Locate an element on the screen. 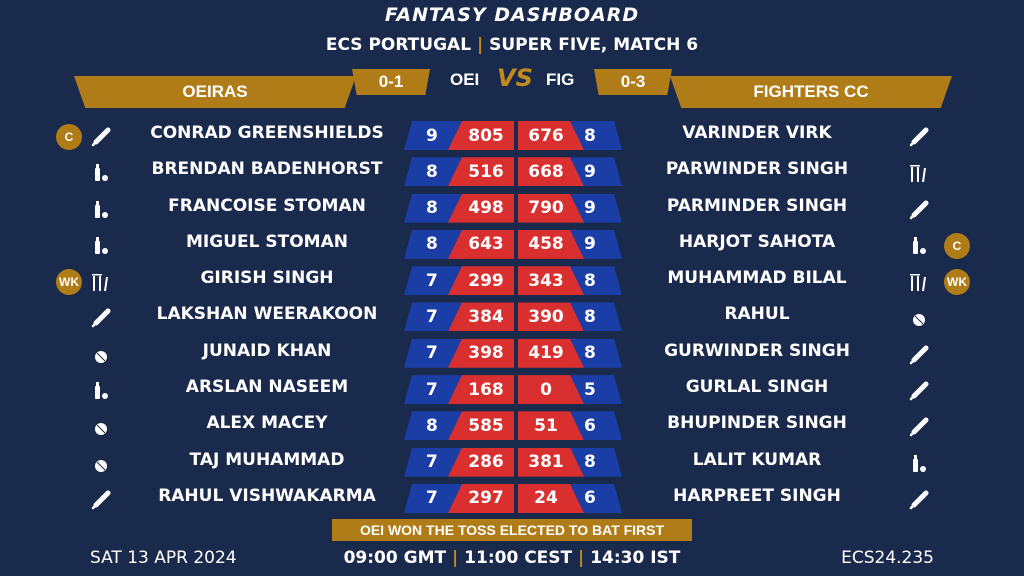  player-name-right: HARPREET SINGH is located at coordinates (757, 495).